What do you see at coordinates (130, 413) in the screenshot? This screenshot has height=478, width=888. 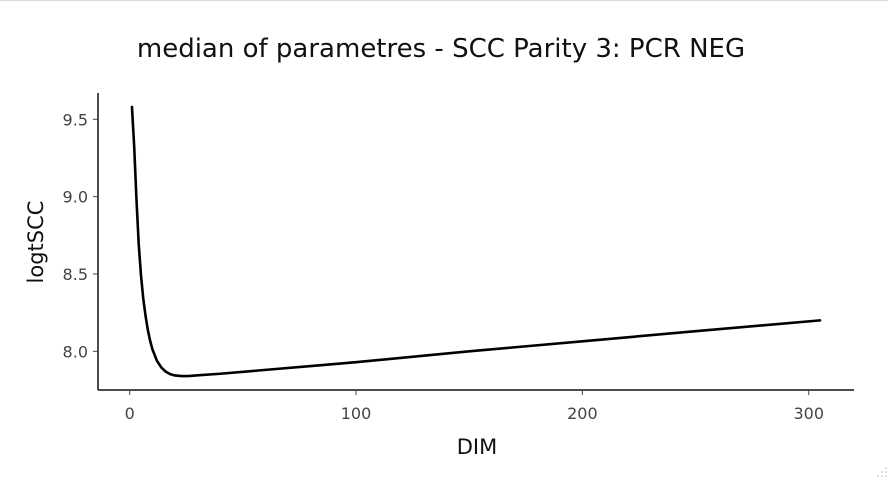 I see `x-tick-label: 0` at bounding box center [130, 413].